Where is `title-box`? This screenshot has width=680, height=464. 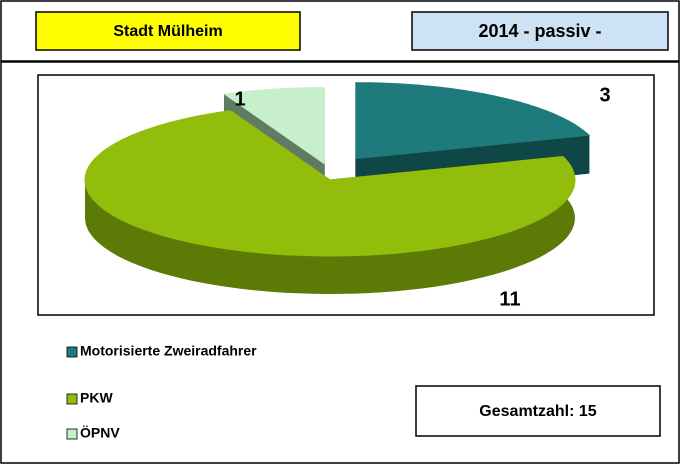 title-box is located at coordinates (168, 31).